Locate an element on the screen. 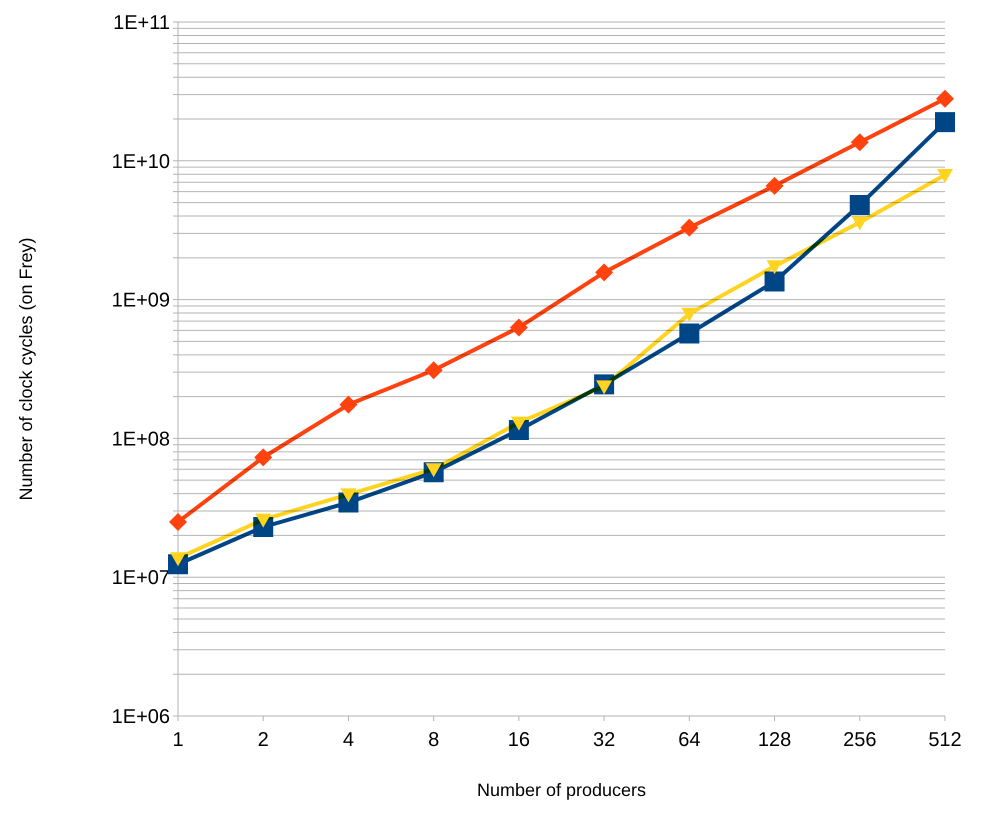  x-tick-label: 2 is located at coordinates (263, 740).